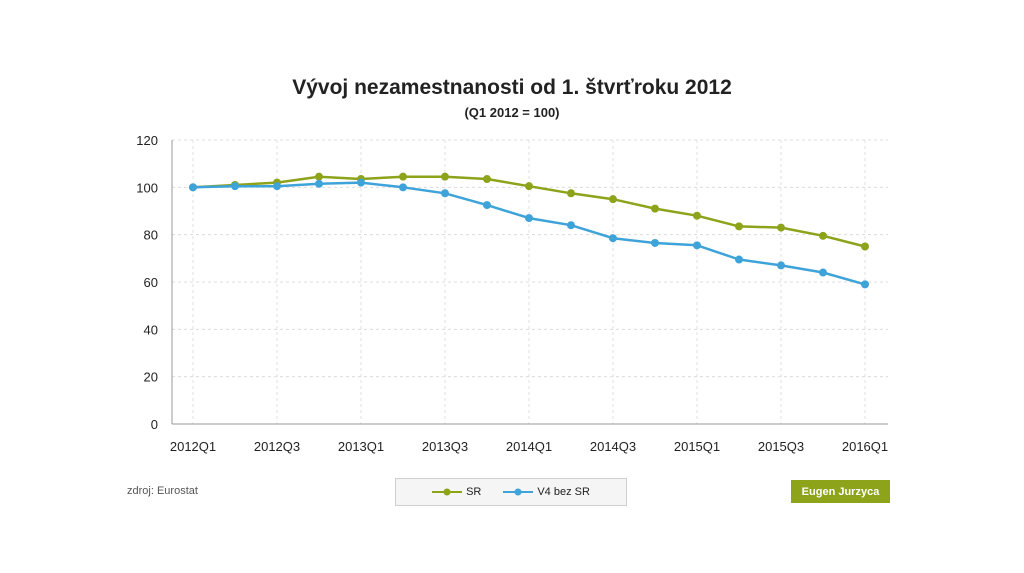  I want to click on x-tick-label: 2015Q1, so click(697, 446).